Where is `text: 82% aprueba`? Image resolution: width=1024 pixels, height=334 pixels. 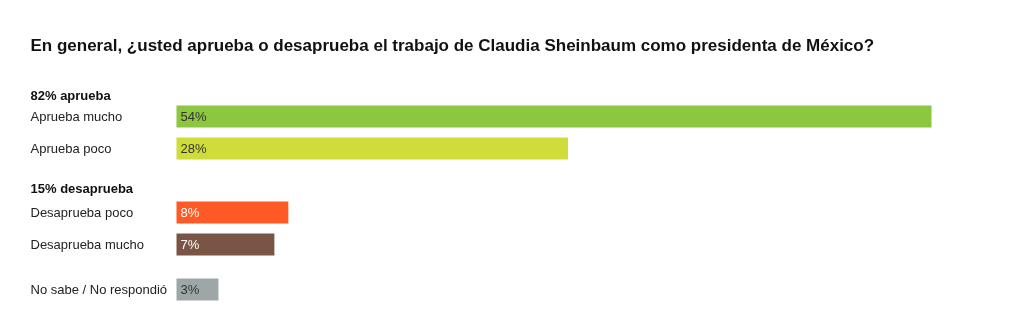 text: 82% aprueba is located at coordinates (71, 95).